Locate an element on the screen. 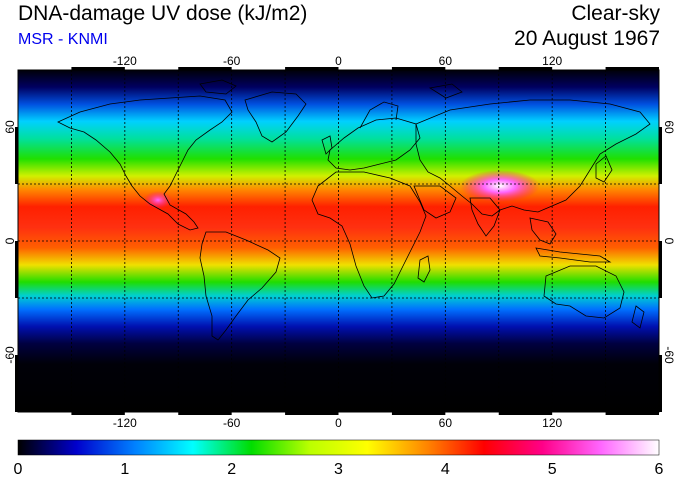 Image resolution: width=678 pixels, height=480 pixels. lon-tick-label-top: 0 is located at coordinates (338, 61).